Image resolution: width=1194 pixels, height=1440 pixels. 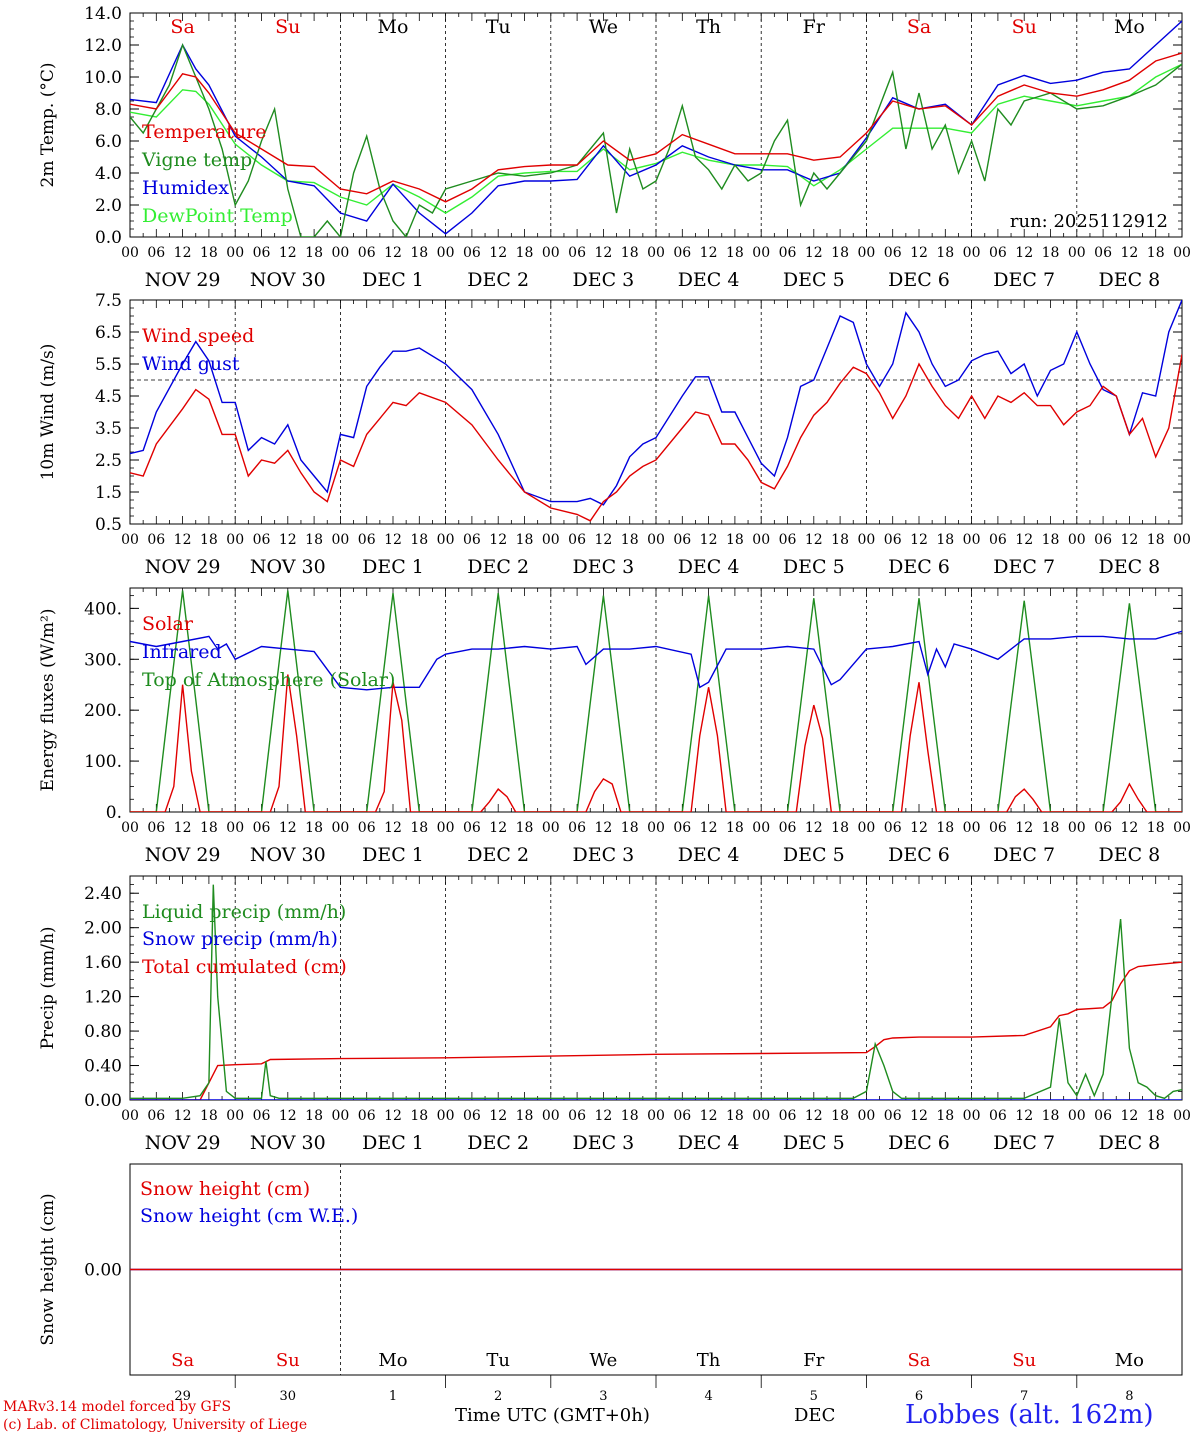 What do you see at coordinates (48, 412) in the screenshot?
I see `y-axis-label: 10m Wind (m/s)` at bounding box center [48, 412].